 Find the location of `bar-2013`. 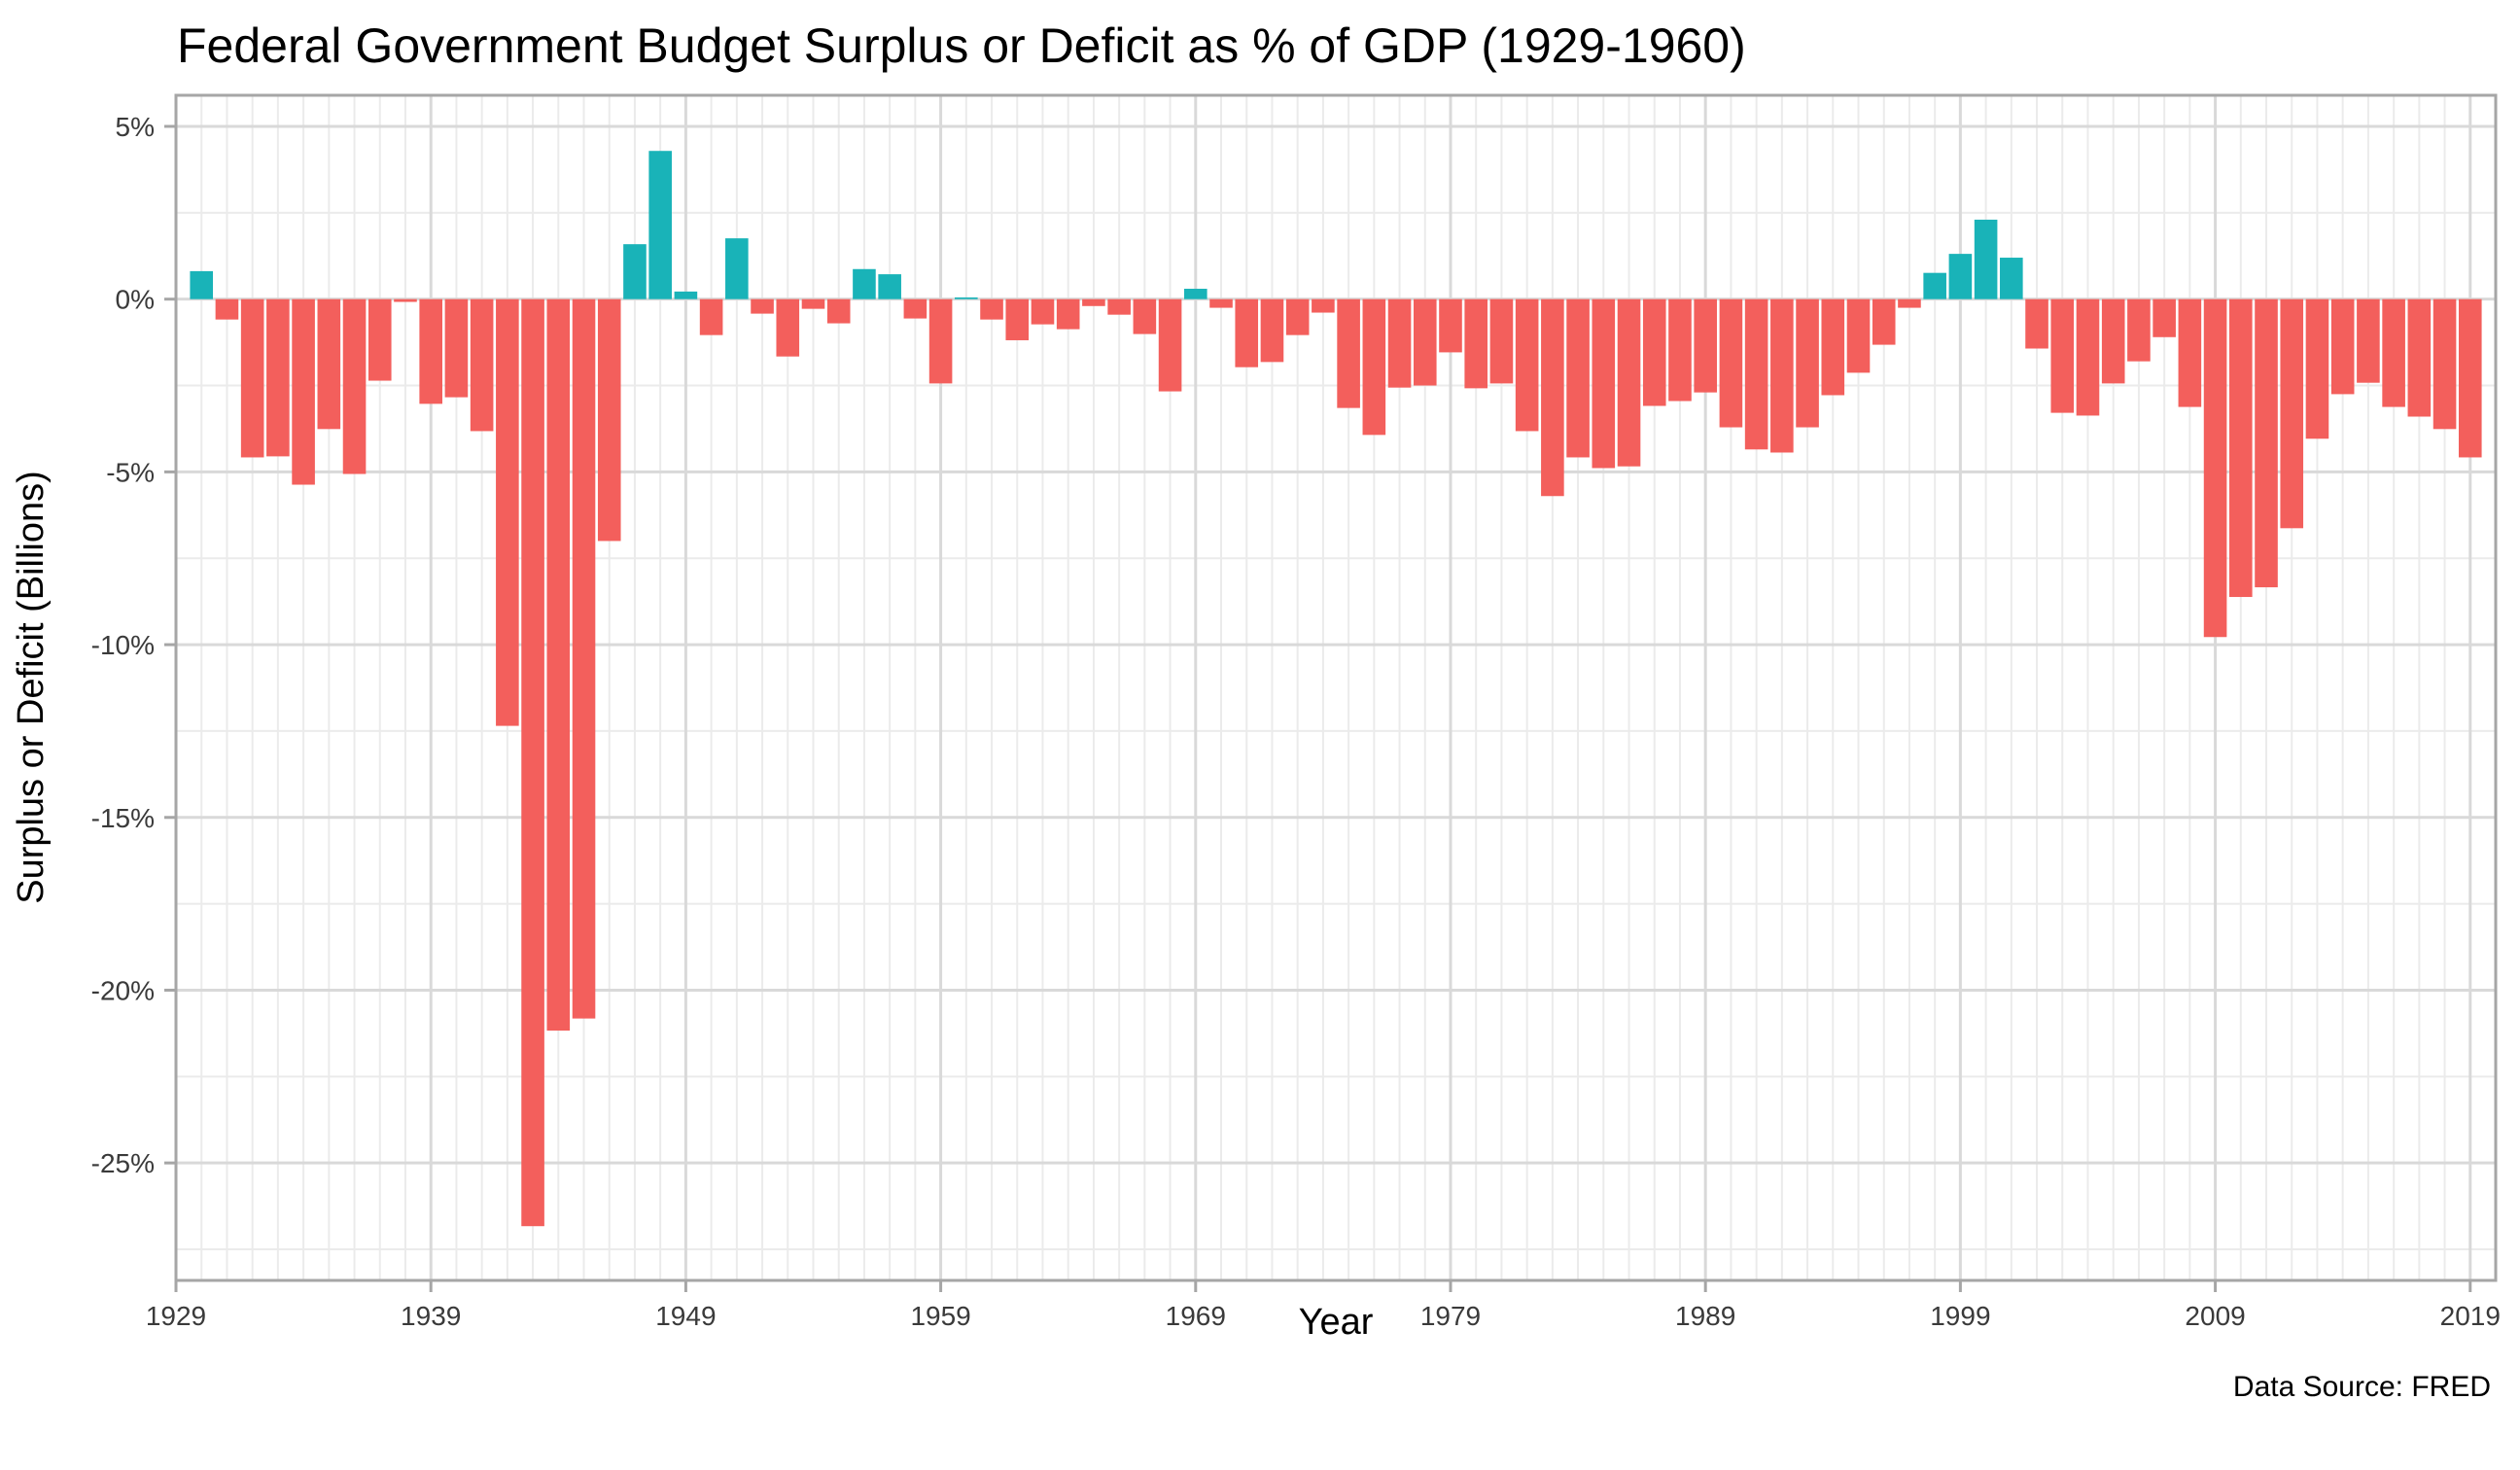

bar-2013 is located at coordinates (2317, 368).